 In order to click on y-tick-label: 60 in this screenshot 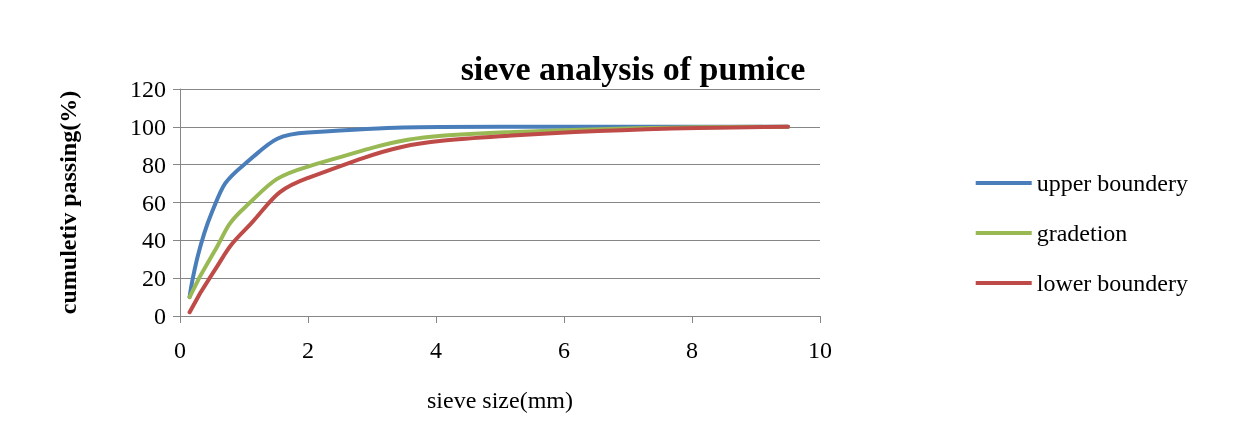, I will do `click(154, 202)`.